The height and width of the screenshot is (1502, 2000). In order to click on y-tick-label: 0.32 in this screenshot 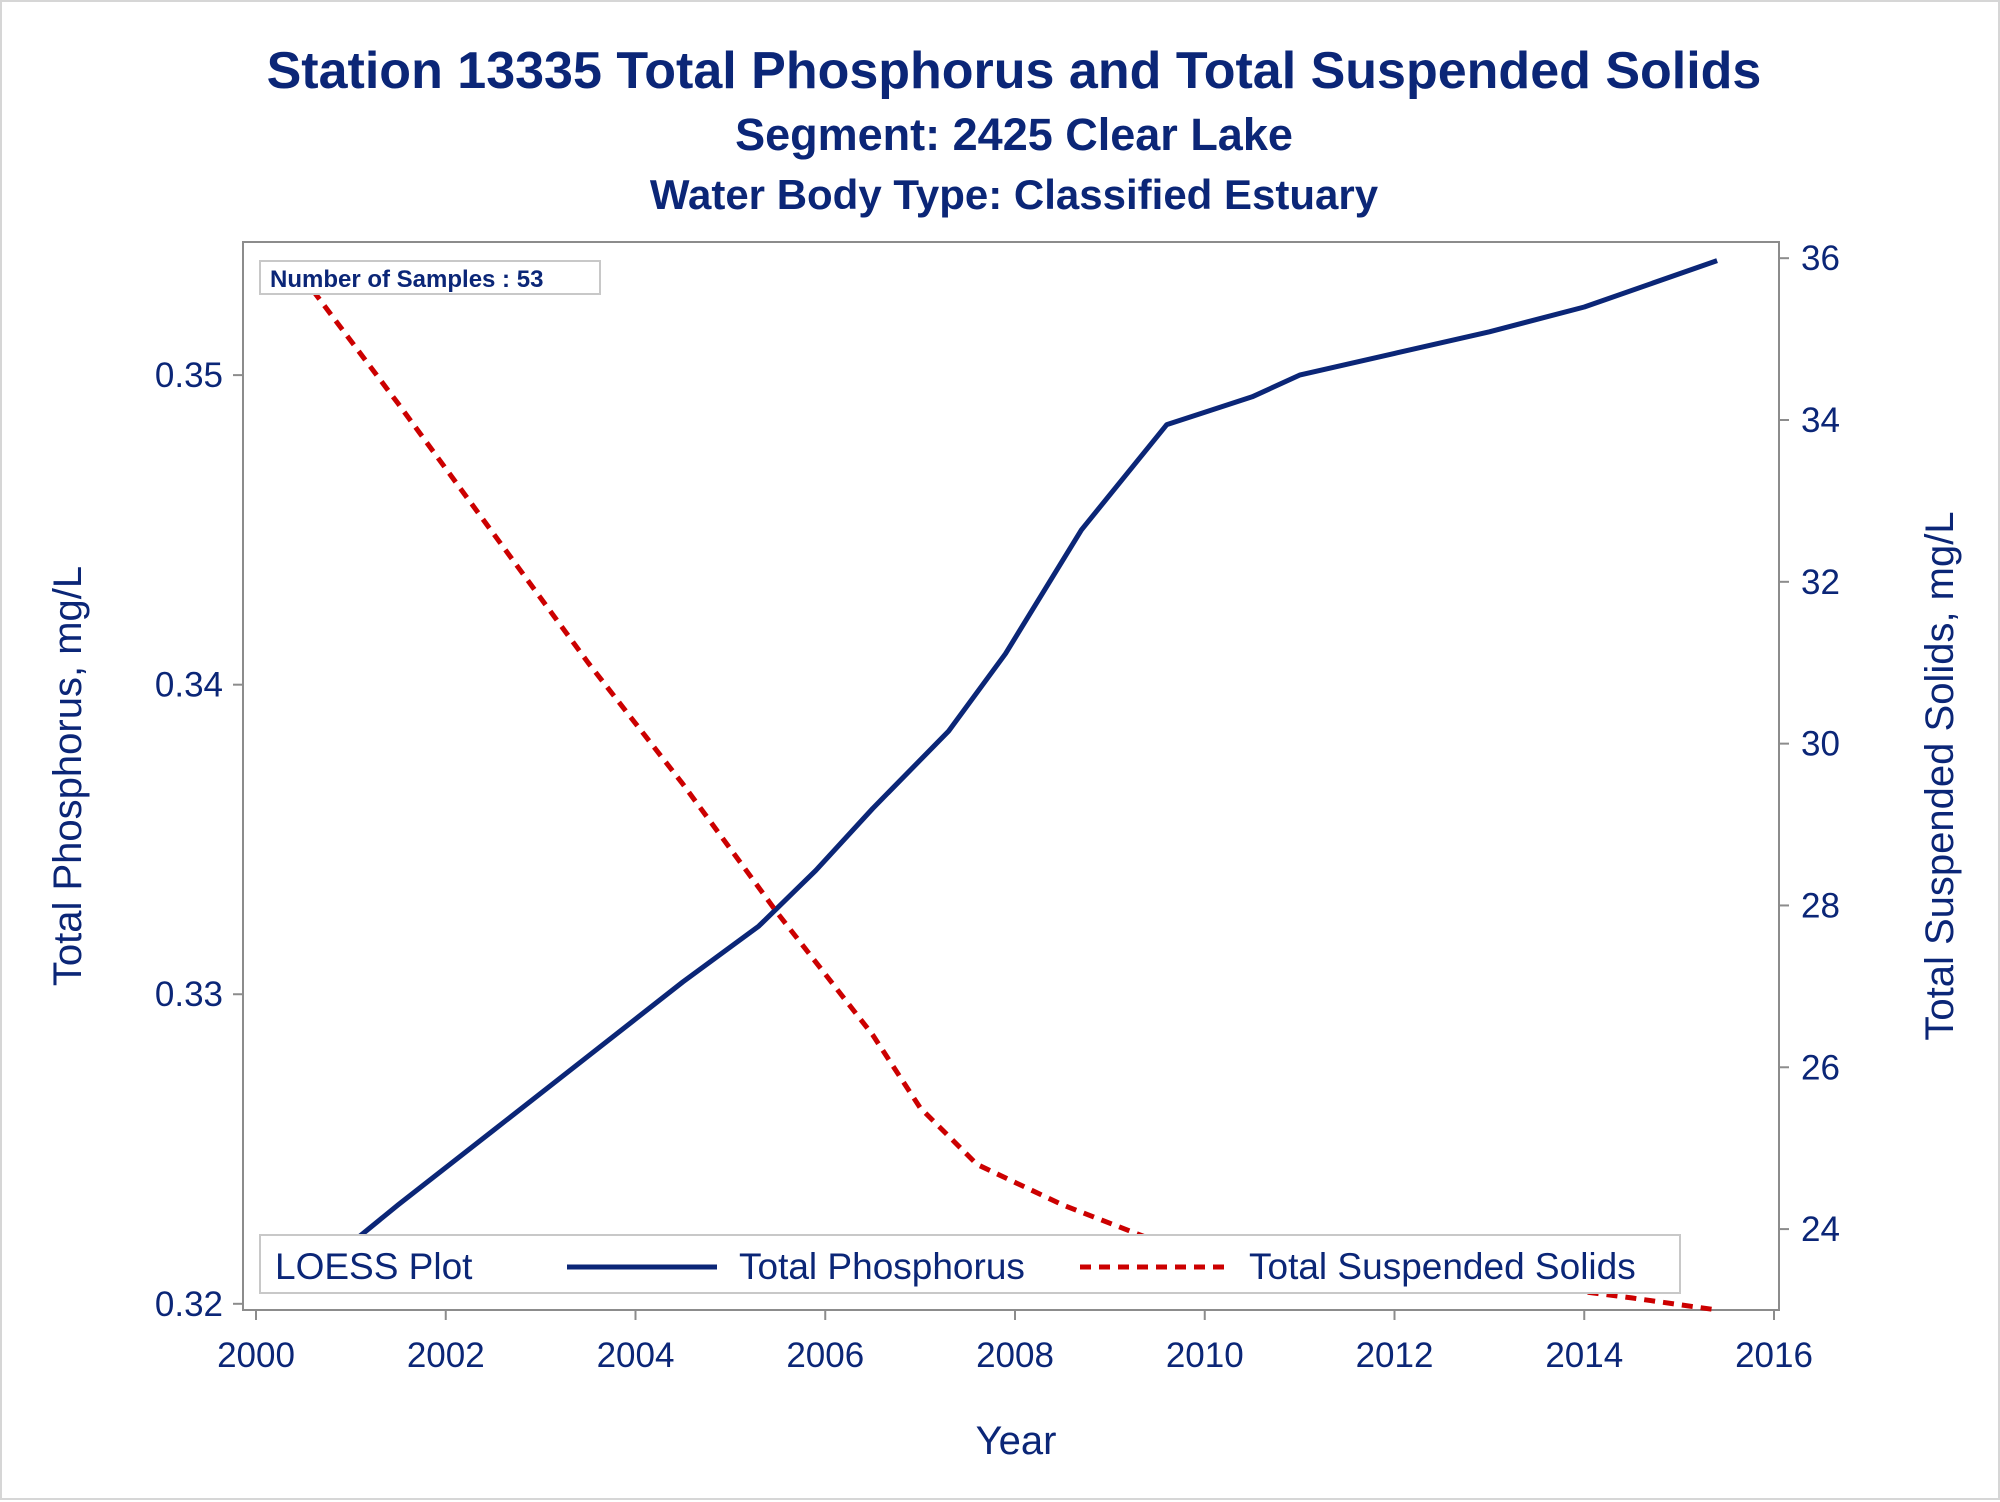, I will do `click(189, 1304)`.